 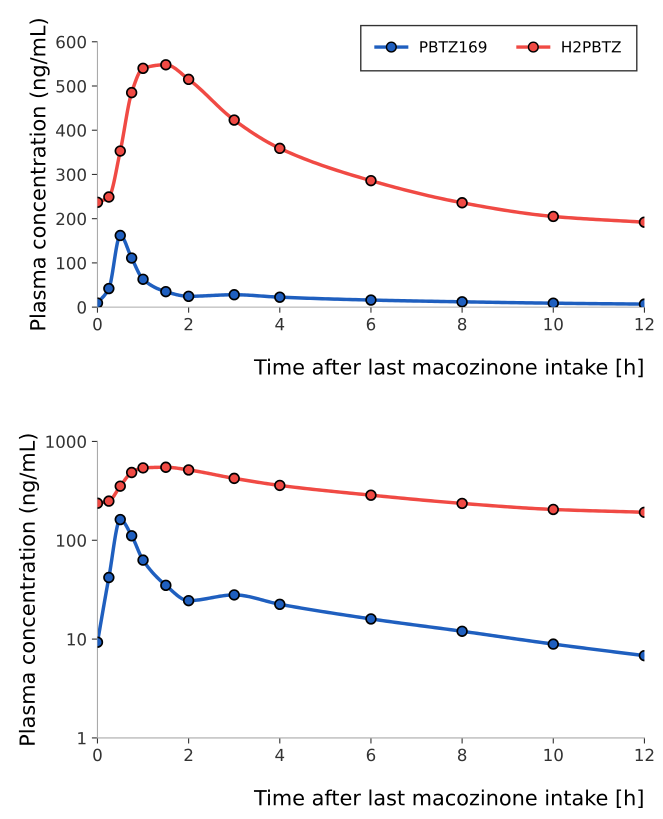 What do you see at coordinates (71, 130) in the screenshot?
I see `y-tick-label: 400` at bounding box center [71, 130].